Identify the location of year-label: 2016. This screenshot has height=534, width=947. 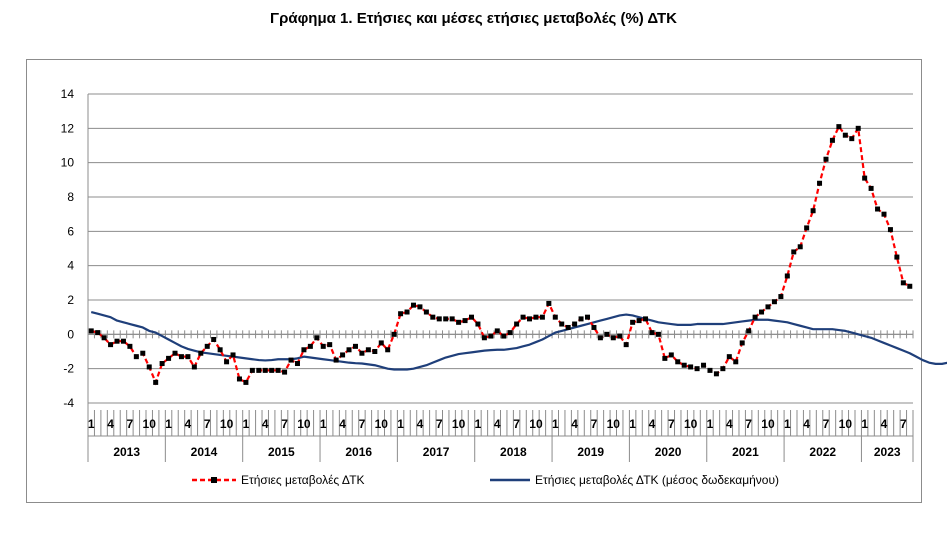
(358, 452).